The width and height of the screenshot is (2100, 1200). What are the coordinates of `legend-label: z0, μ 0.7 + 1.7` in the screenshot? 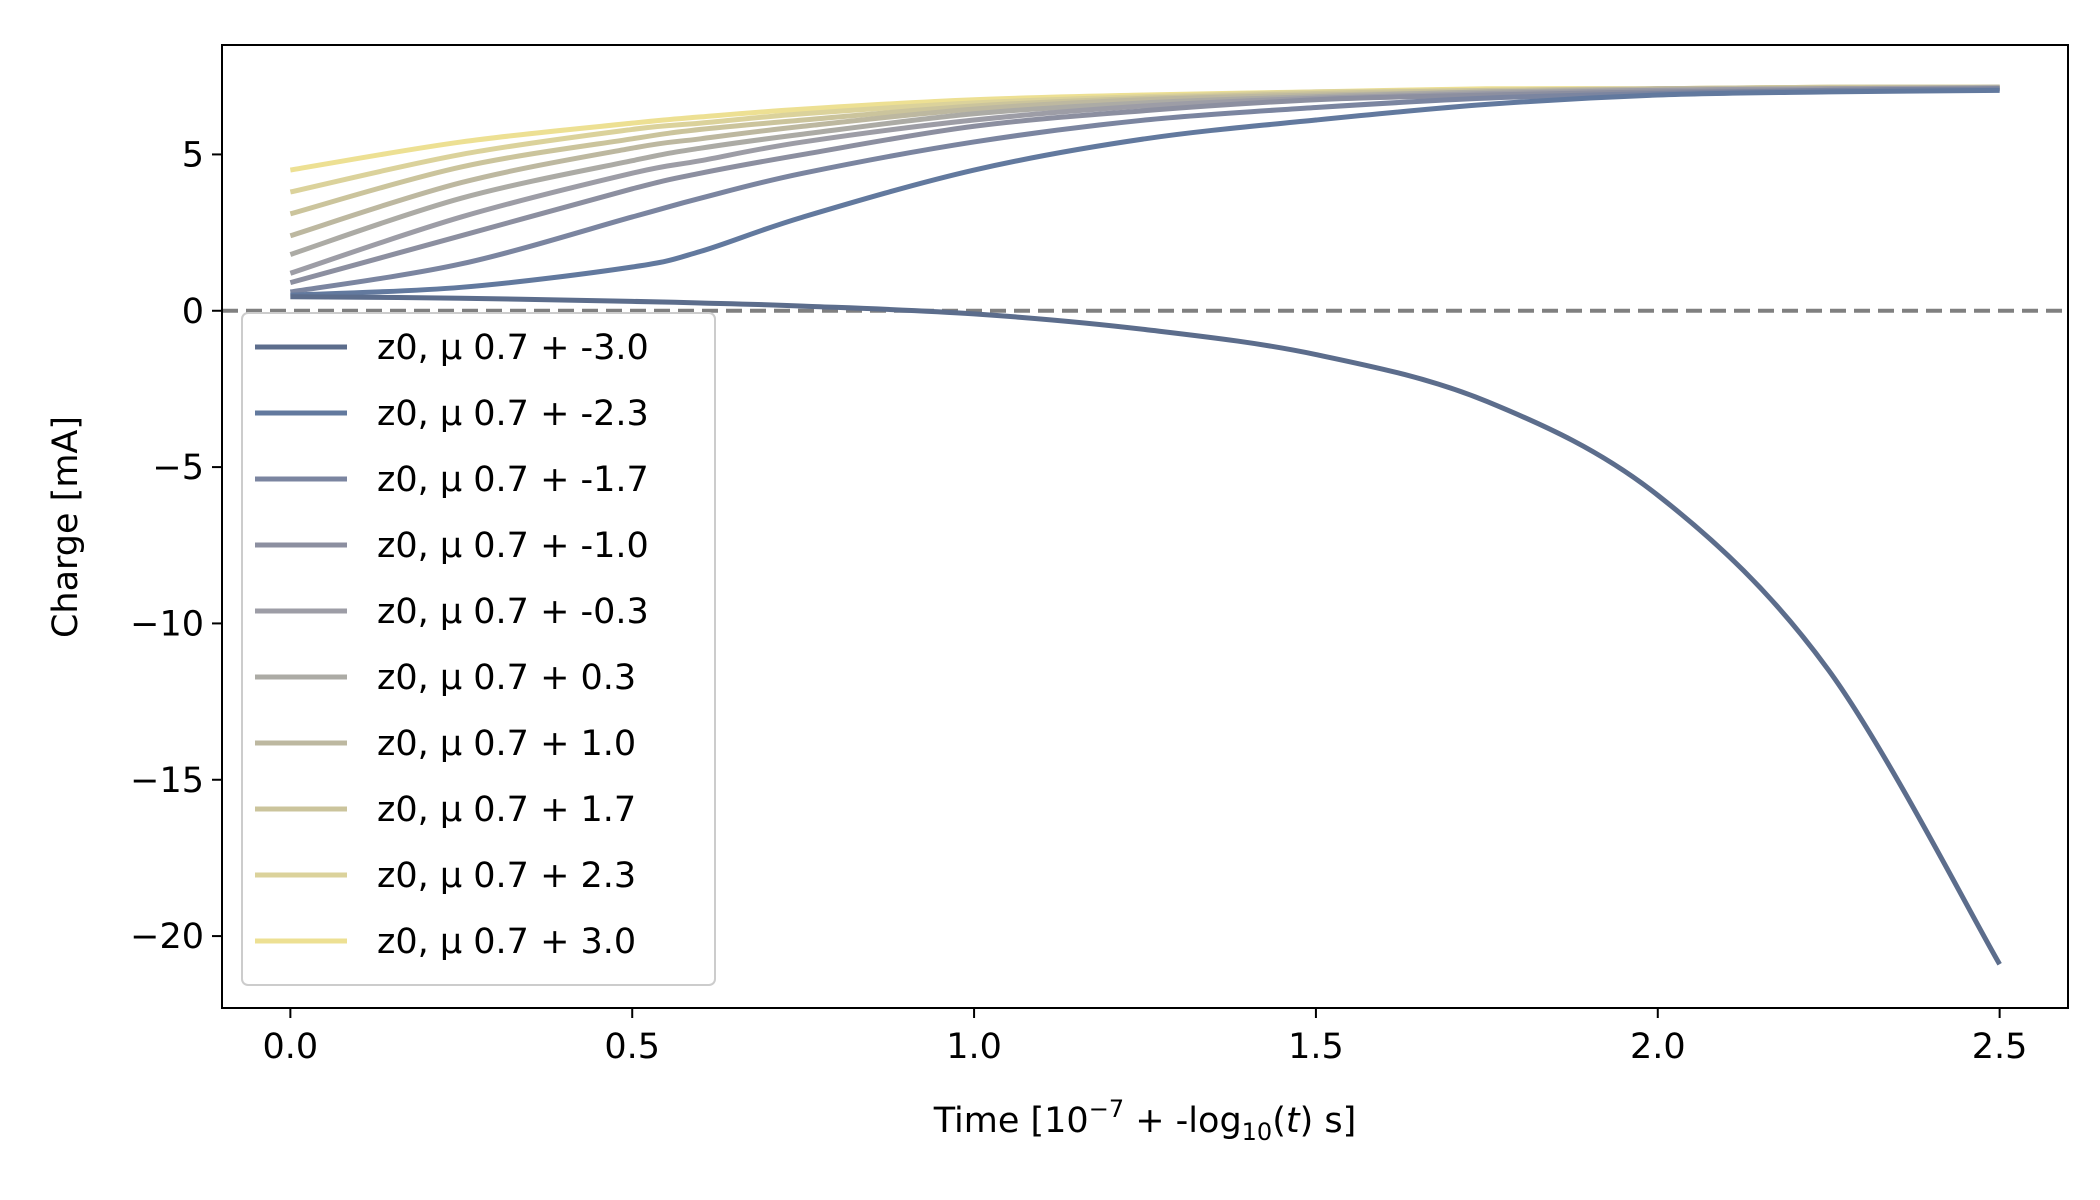 It's located at (506, 810).